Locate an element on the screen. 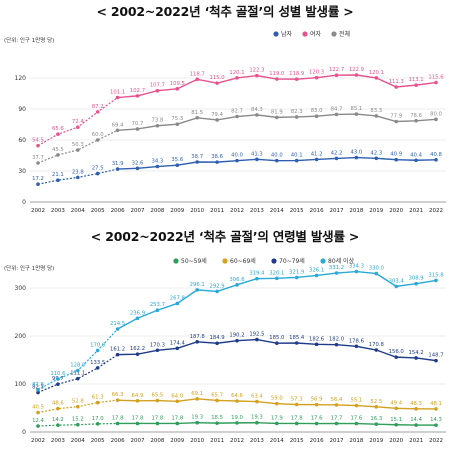 This screenshot has width=450, height=450. chart-title-gender: < 2002~2022년 ‘척추 골절’의 성별 발생률 > is located at coordinates (225, 11).